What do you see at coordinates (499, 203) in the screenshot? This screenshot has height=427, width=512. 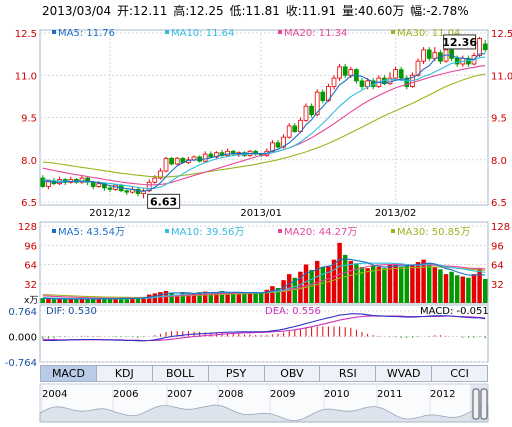 I see `price-y-tick-right: 6.5` at bounding box center [499, 203].